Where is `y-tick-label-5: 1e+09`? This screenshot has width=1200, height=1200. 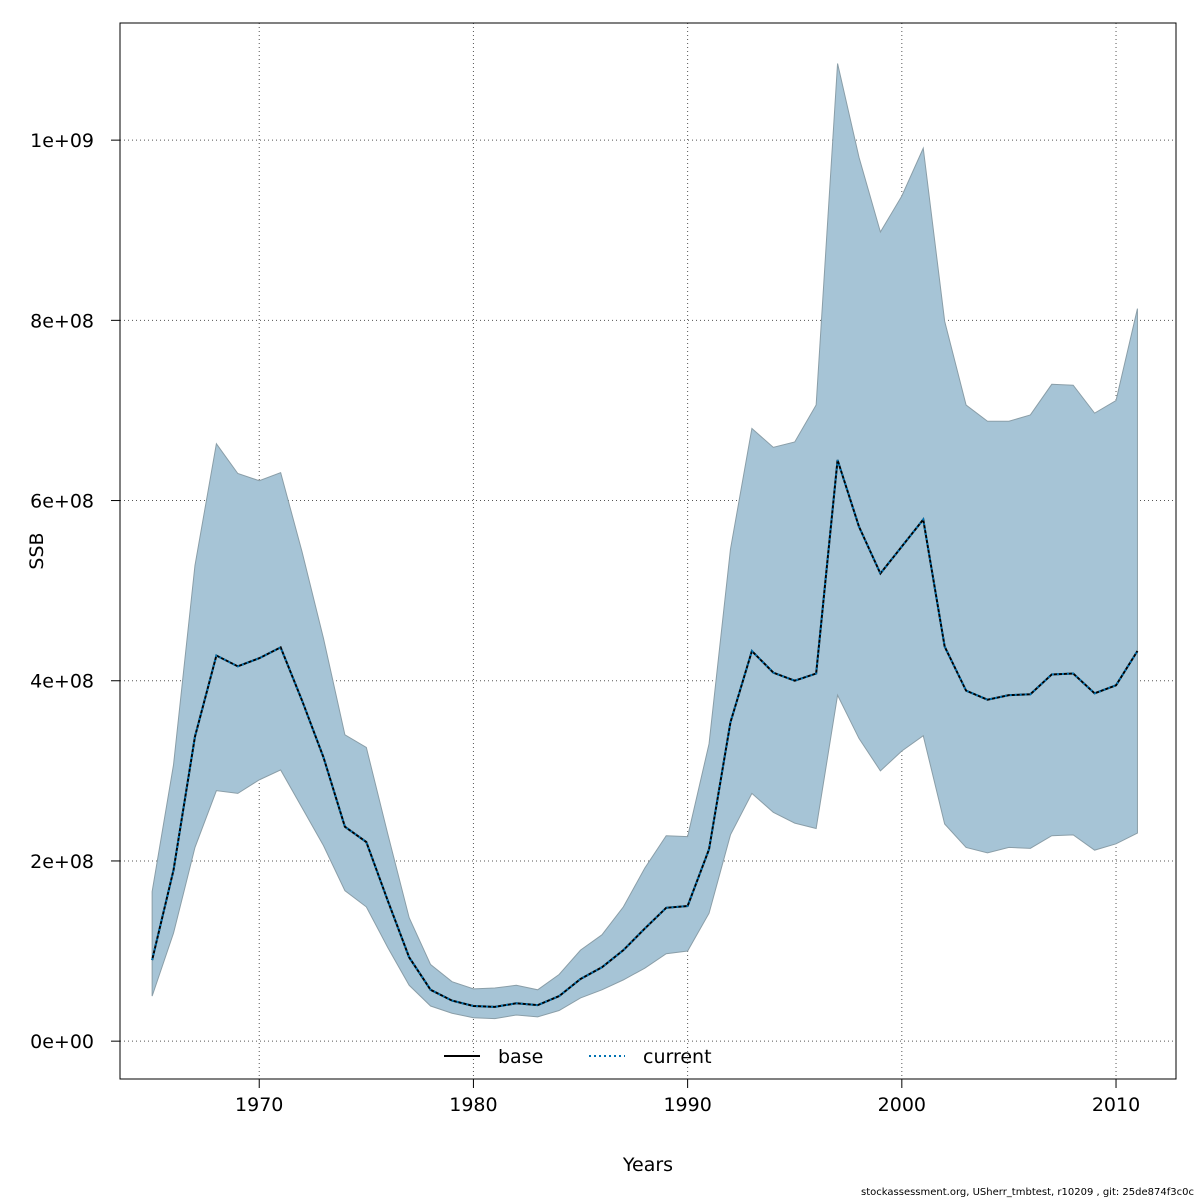 y-tick-label-5: 1e+09 is located at coordinates (62, 141).